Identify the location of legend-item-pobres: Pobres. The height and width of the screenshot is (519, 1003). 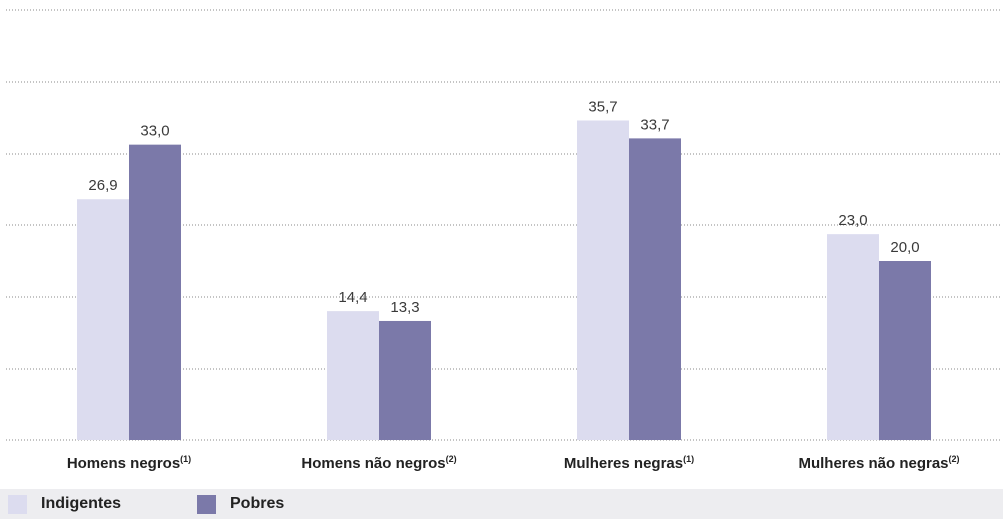
(240, 504).